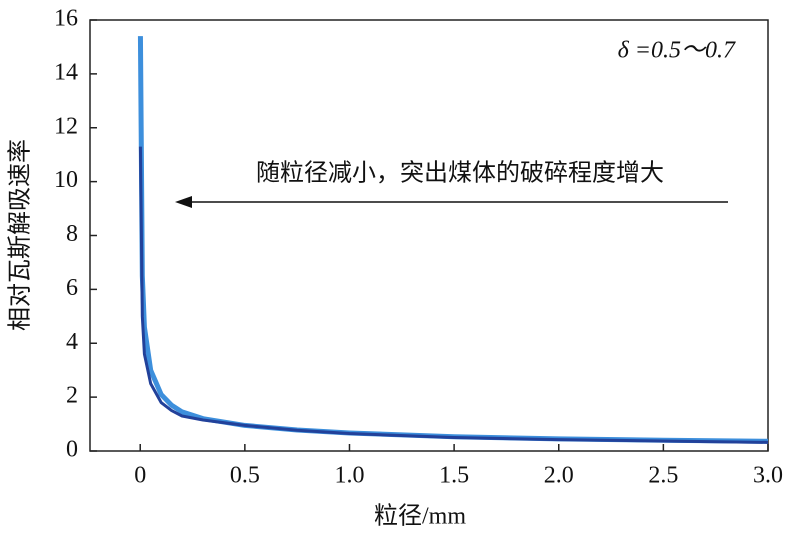 This screenshot has width=785, height=538. Describe the element at coordinates (140, 476) in the screenshot. I see `x-tick-label: 0` at that location.